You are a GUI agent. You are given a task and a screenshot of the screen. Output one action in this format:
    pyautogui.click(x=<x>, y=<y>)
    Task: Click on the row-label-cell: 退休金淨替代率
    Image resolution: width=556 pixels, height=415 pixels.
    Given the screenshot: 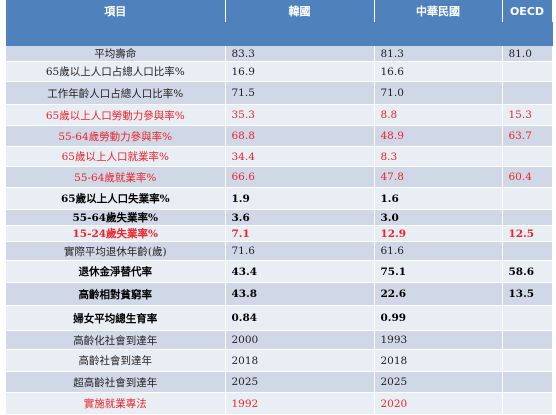 What is the action you would take?
    pyautogui.click(x=116, y=271)
    